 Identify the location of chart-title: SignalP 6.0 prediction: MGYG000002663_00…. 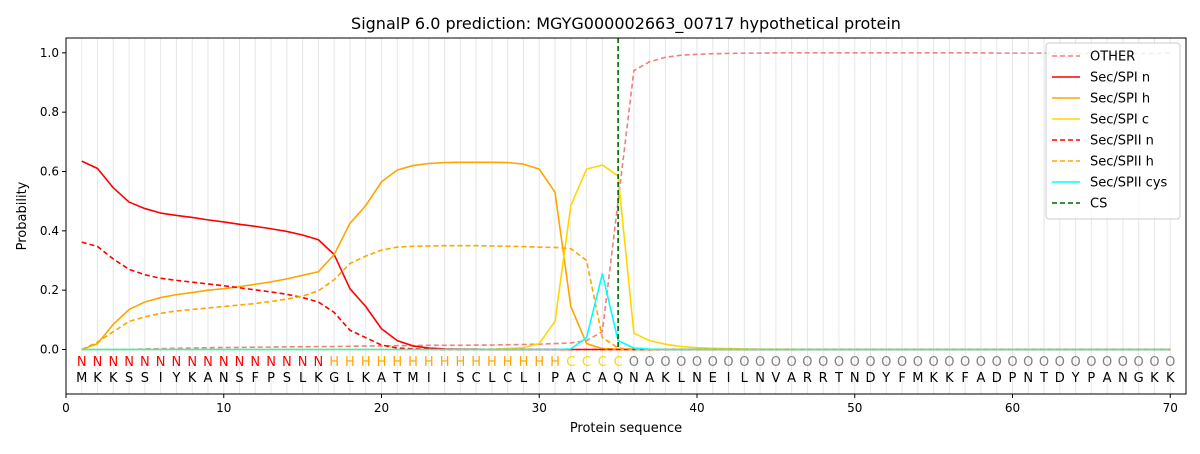
(626, 24).